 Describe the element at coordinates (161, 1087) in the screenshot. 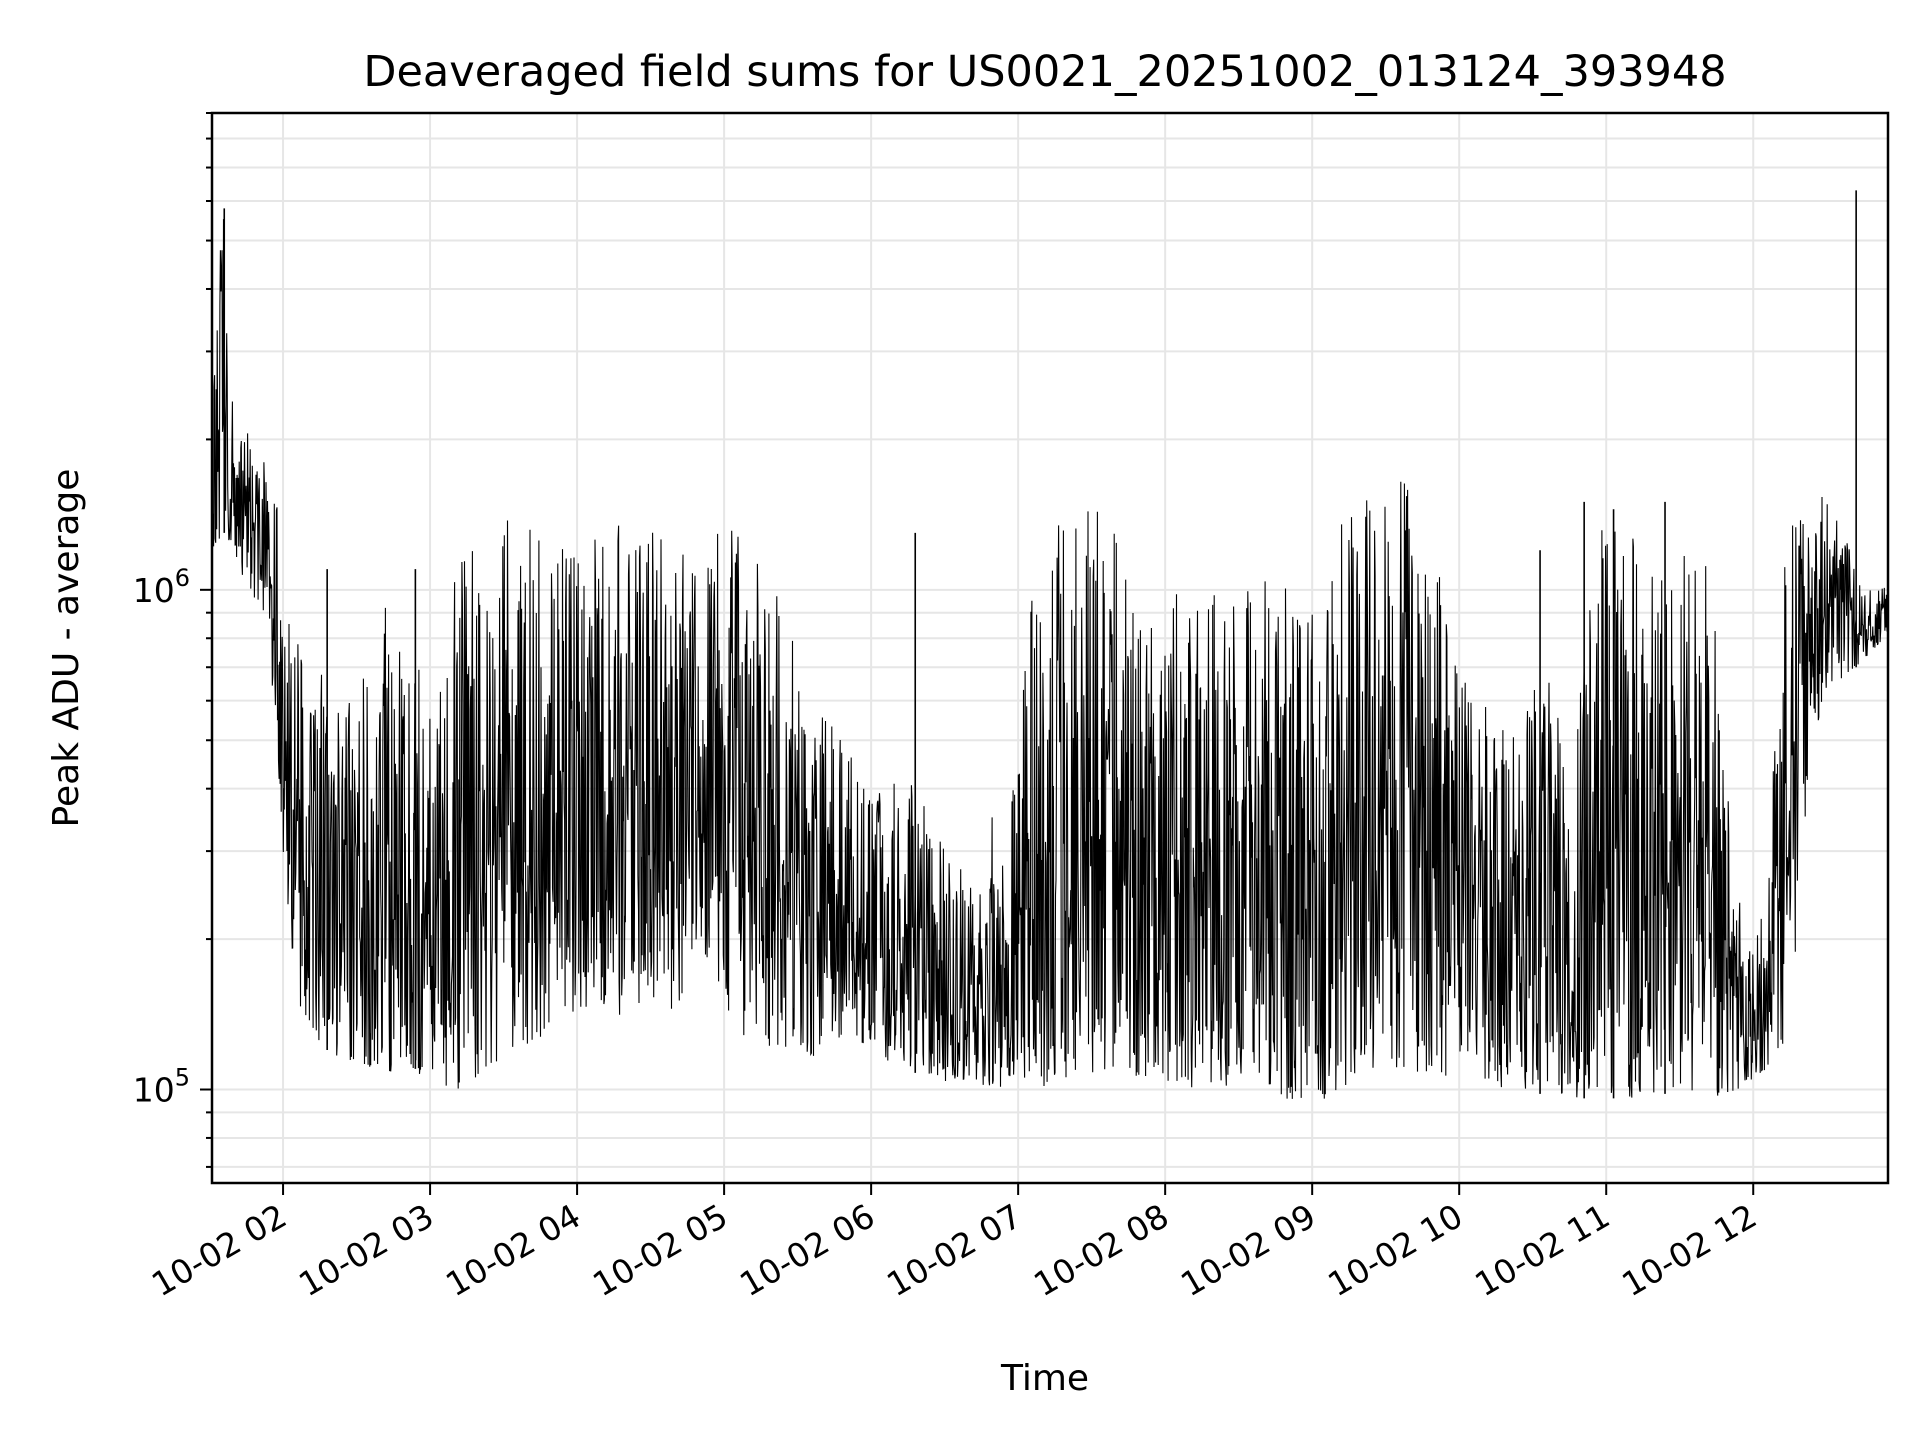

I see `y-tick-label: 10⁵` at that location.